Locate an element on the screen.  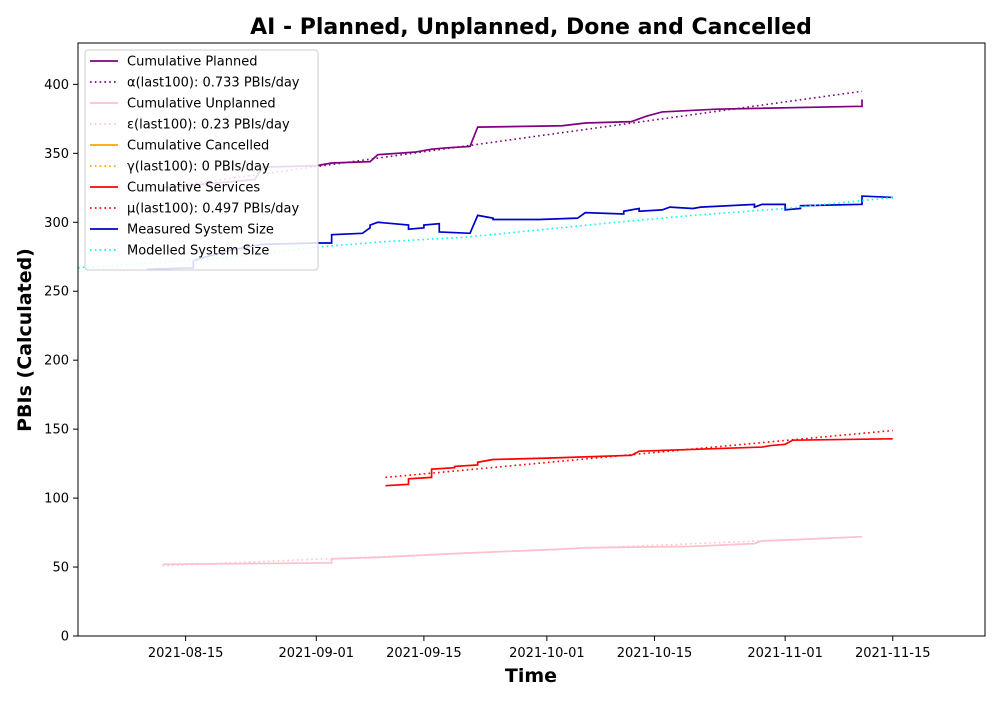
y-tick-label: 150 is located at coordinates (56, 430).